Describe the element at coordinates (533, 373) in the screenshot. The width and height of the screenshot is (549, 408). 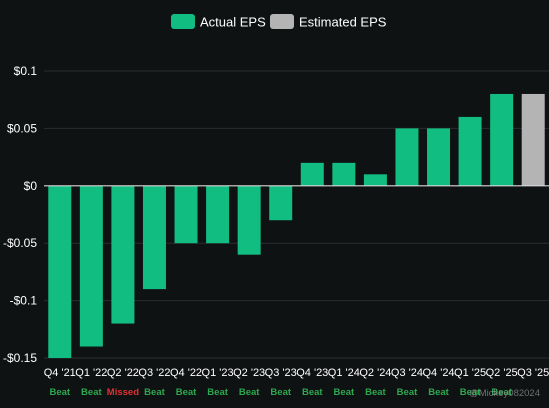
I see `x-tick-label: Q3 '25` at that location.